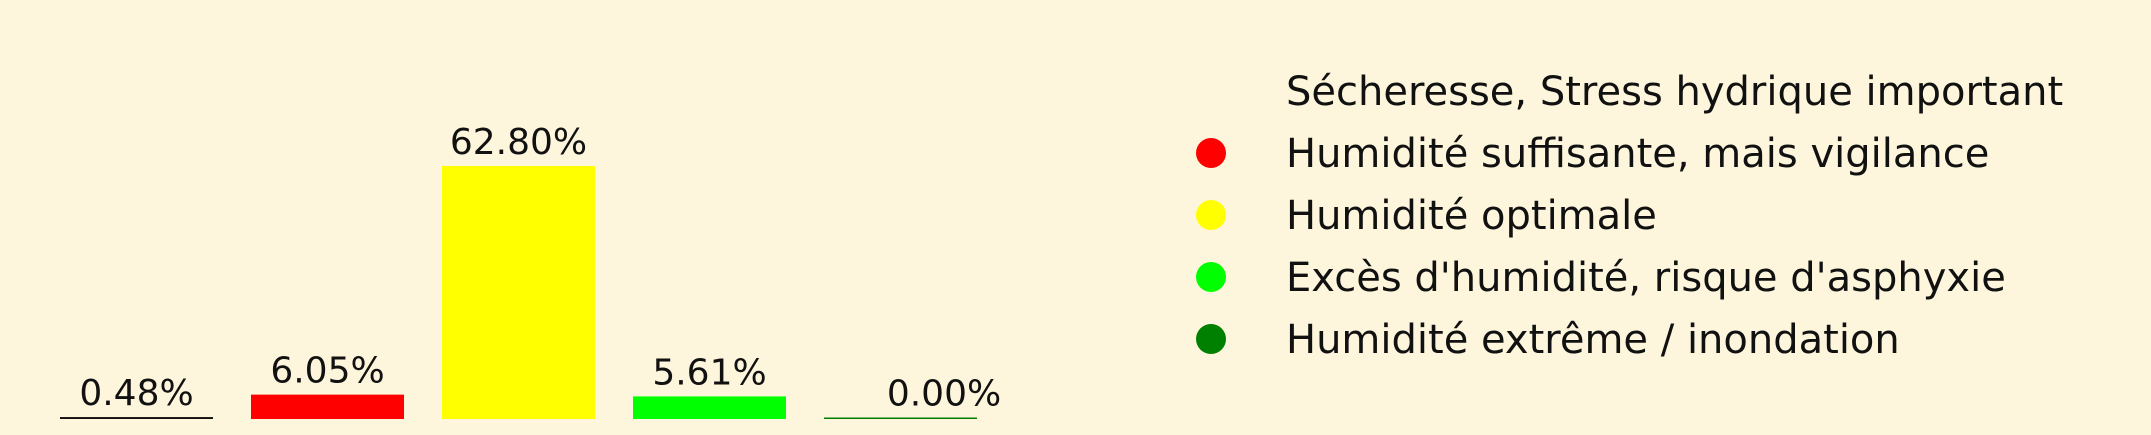  What do you see at coordinates (136, 393) in the screenshot?
I see `value-label-0: 0.48%` at bounding box center [136, 393].